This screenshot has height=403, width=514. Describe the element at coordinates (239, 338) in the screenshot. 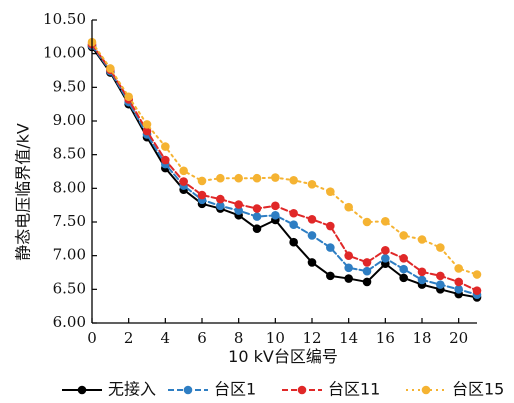

I see `x-tick-label: 8` at that location.